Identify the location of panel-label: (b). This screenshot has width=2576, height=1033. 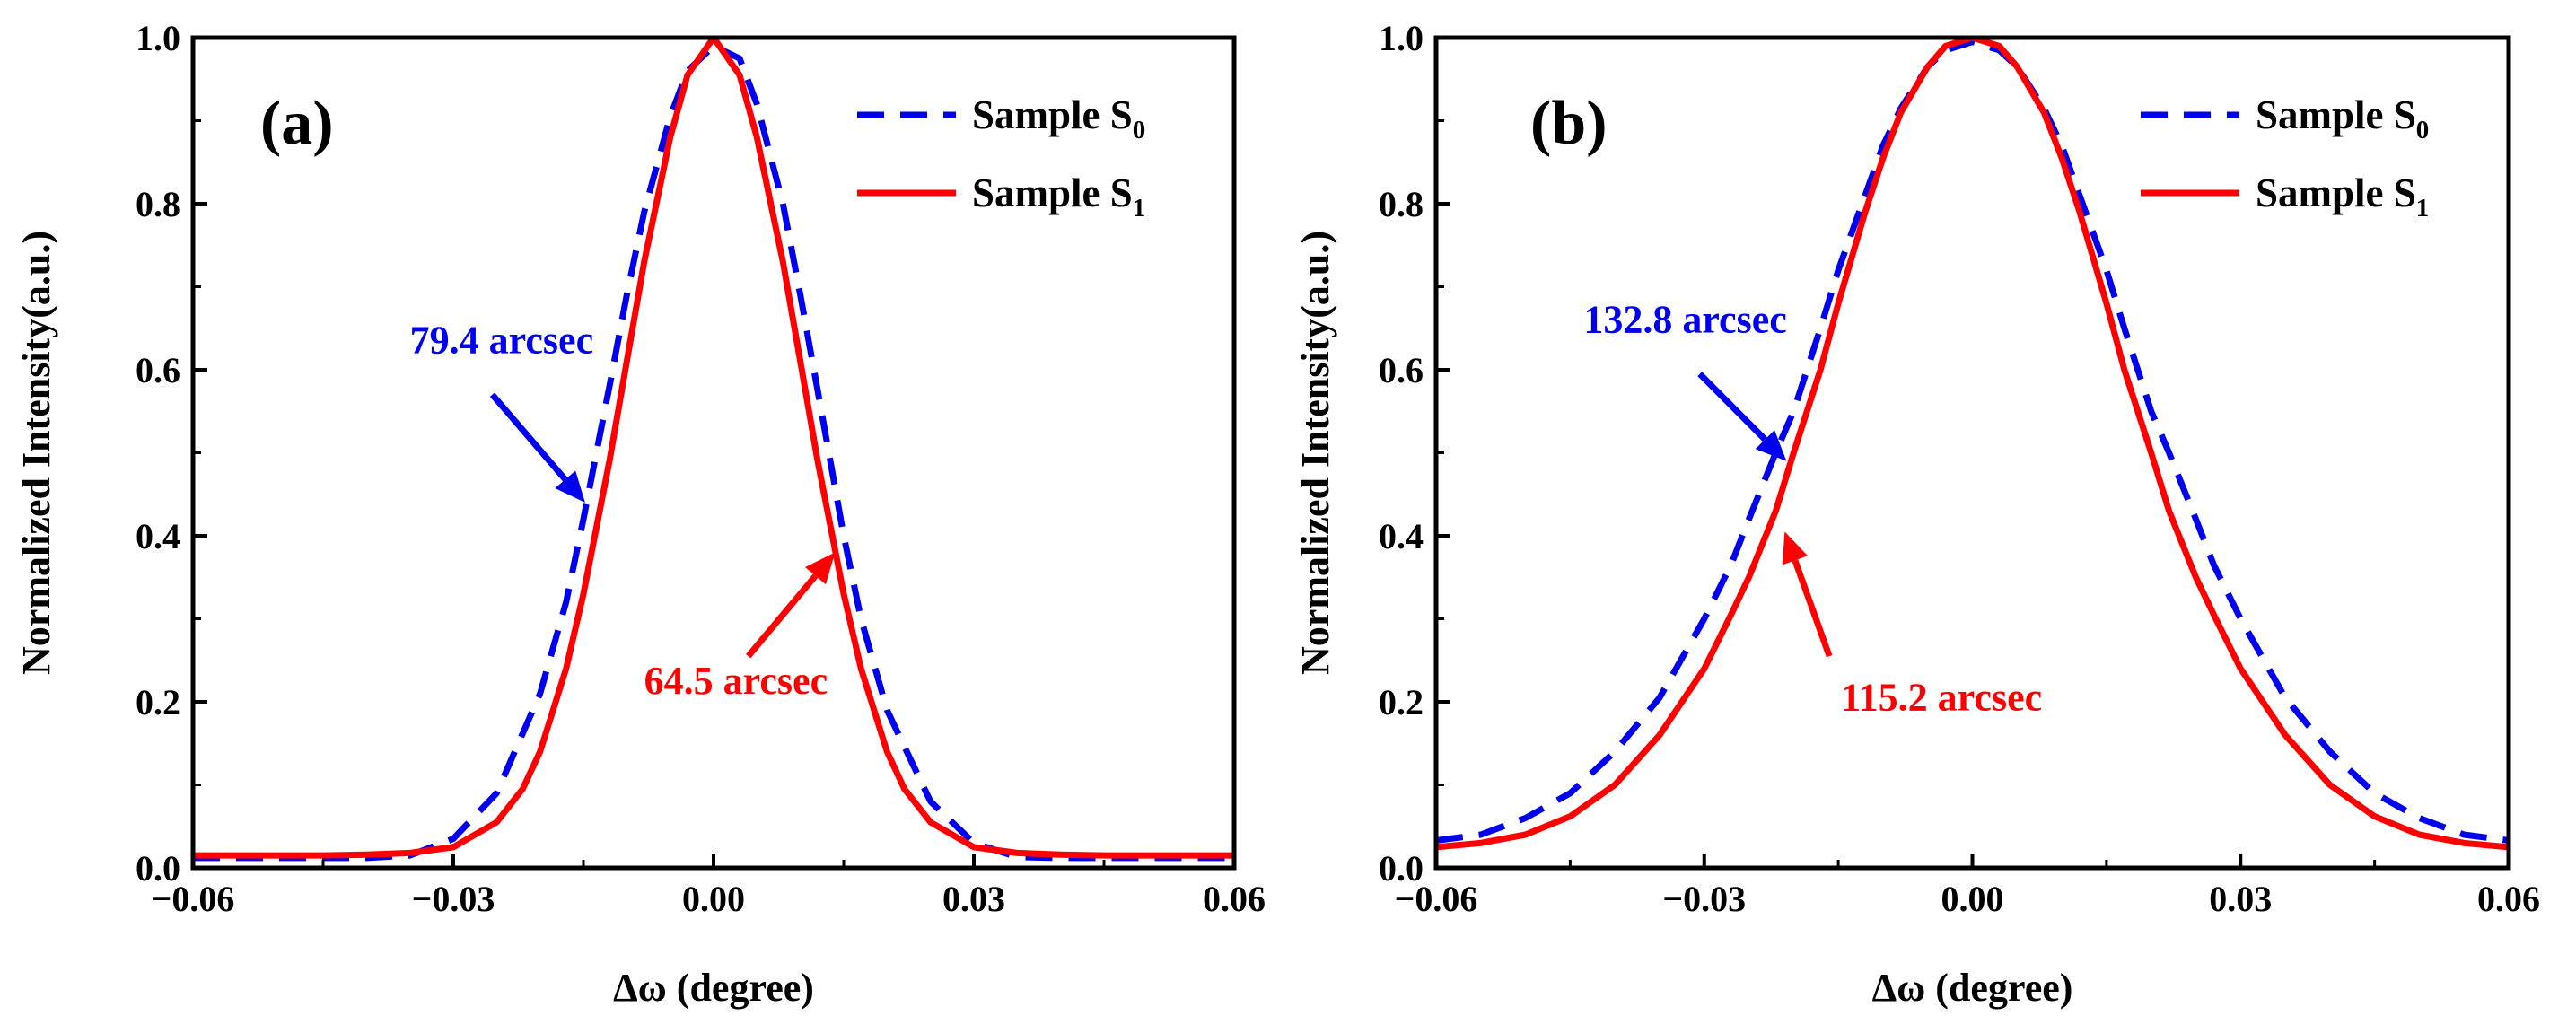
(1569, 123).